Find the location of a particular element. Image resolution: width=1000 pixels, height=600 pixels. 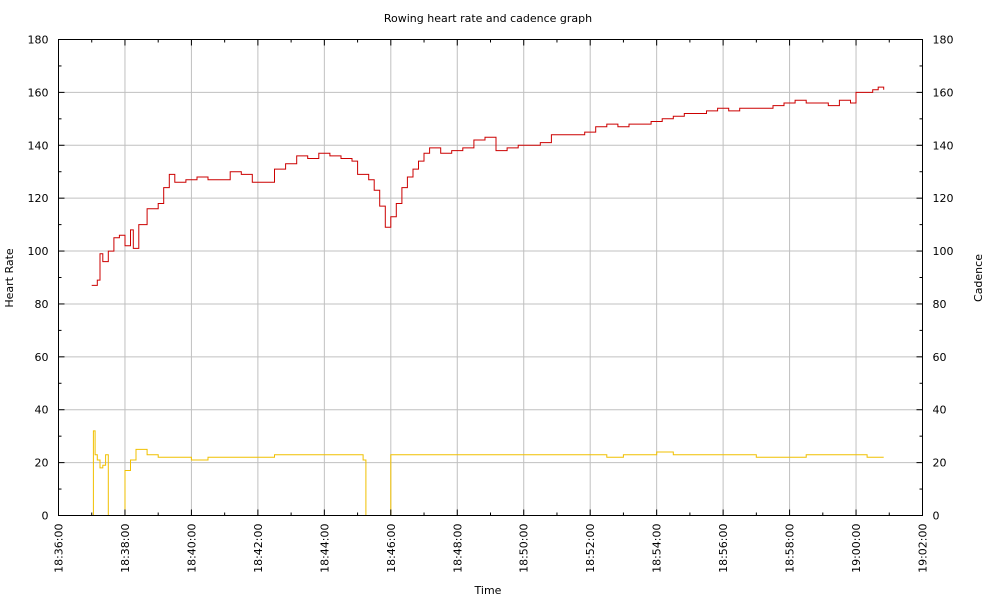

x-tick-label: 18:50:00 is located at coordinates (524, 548).